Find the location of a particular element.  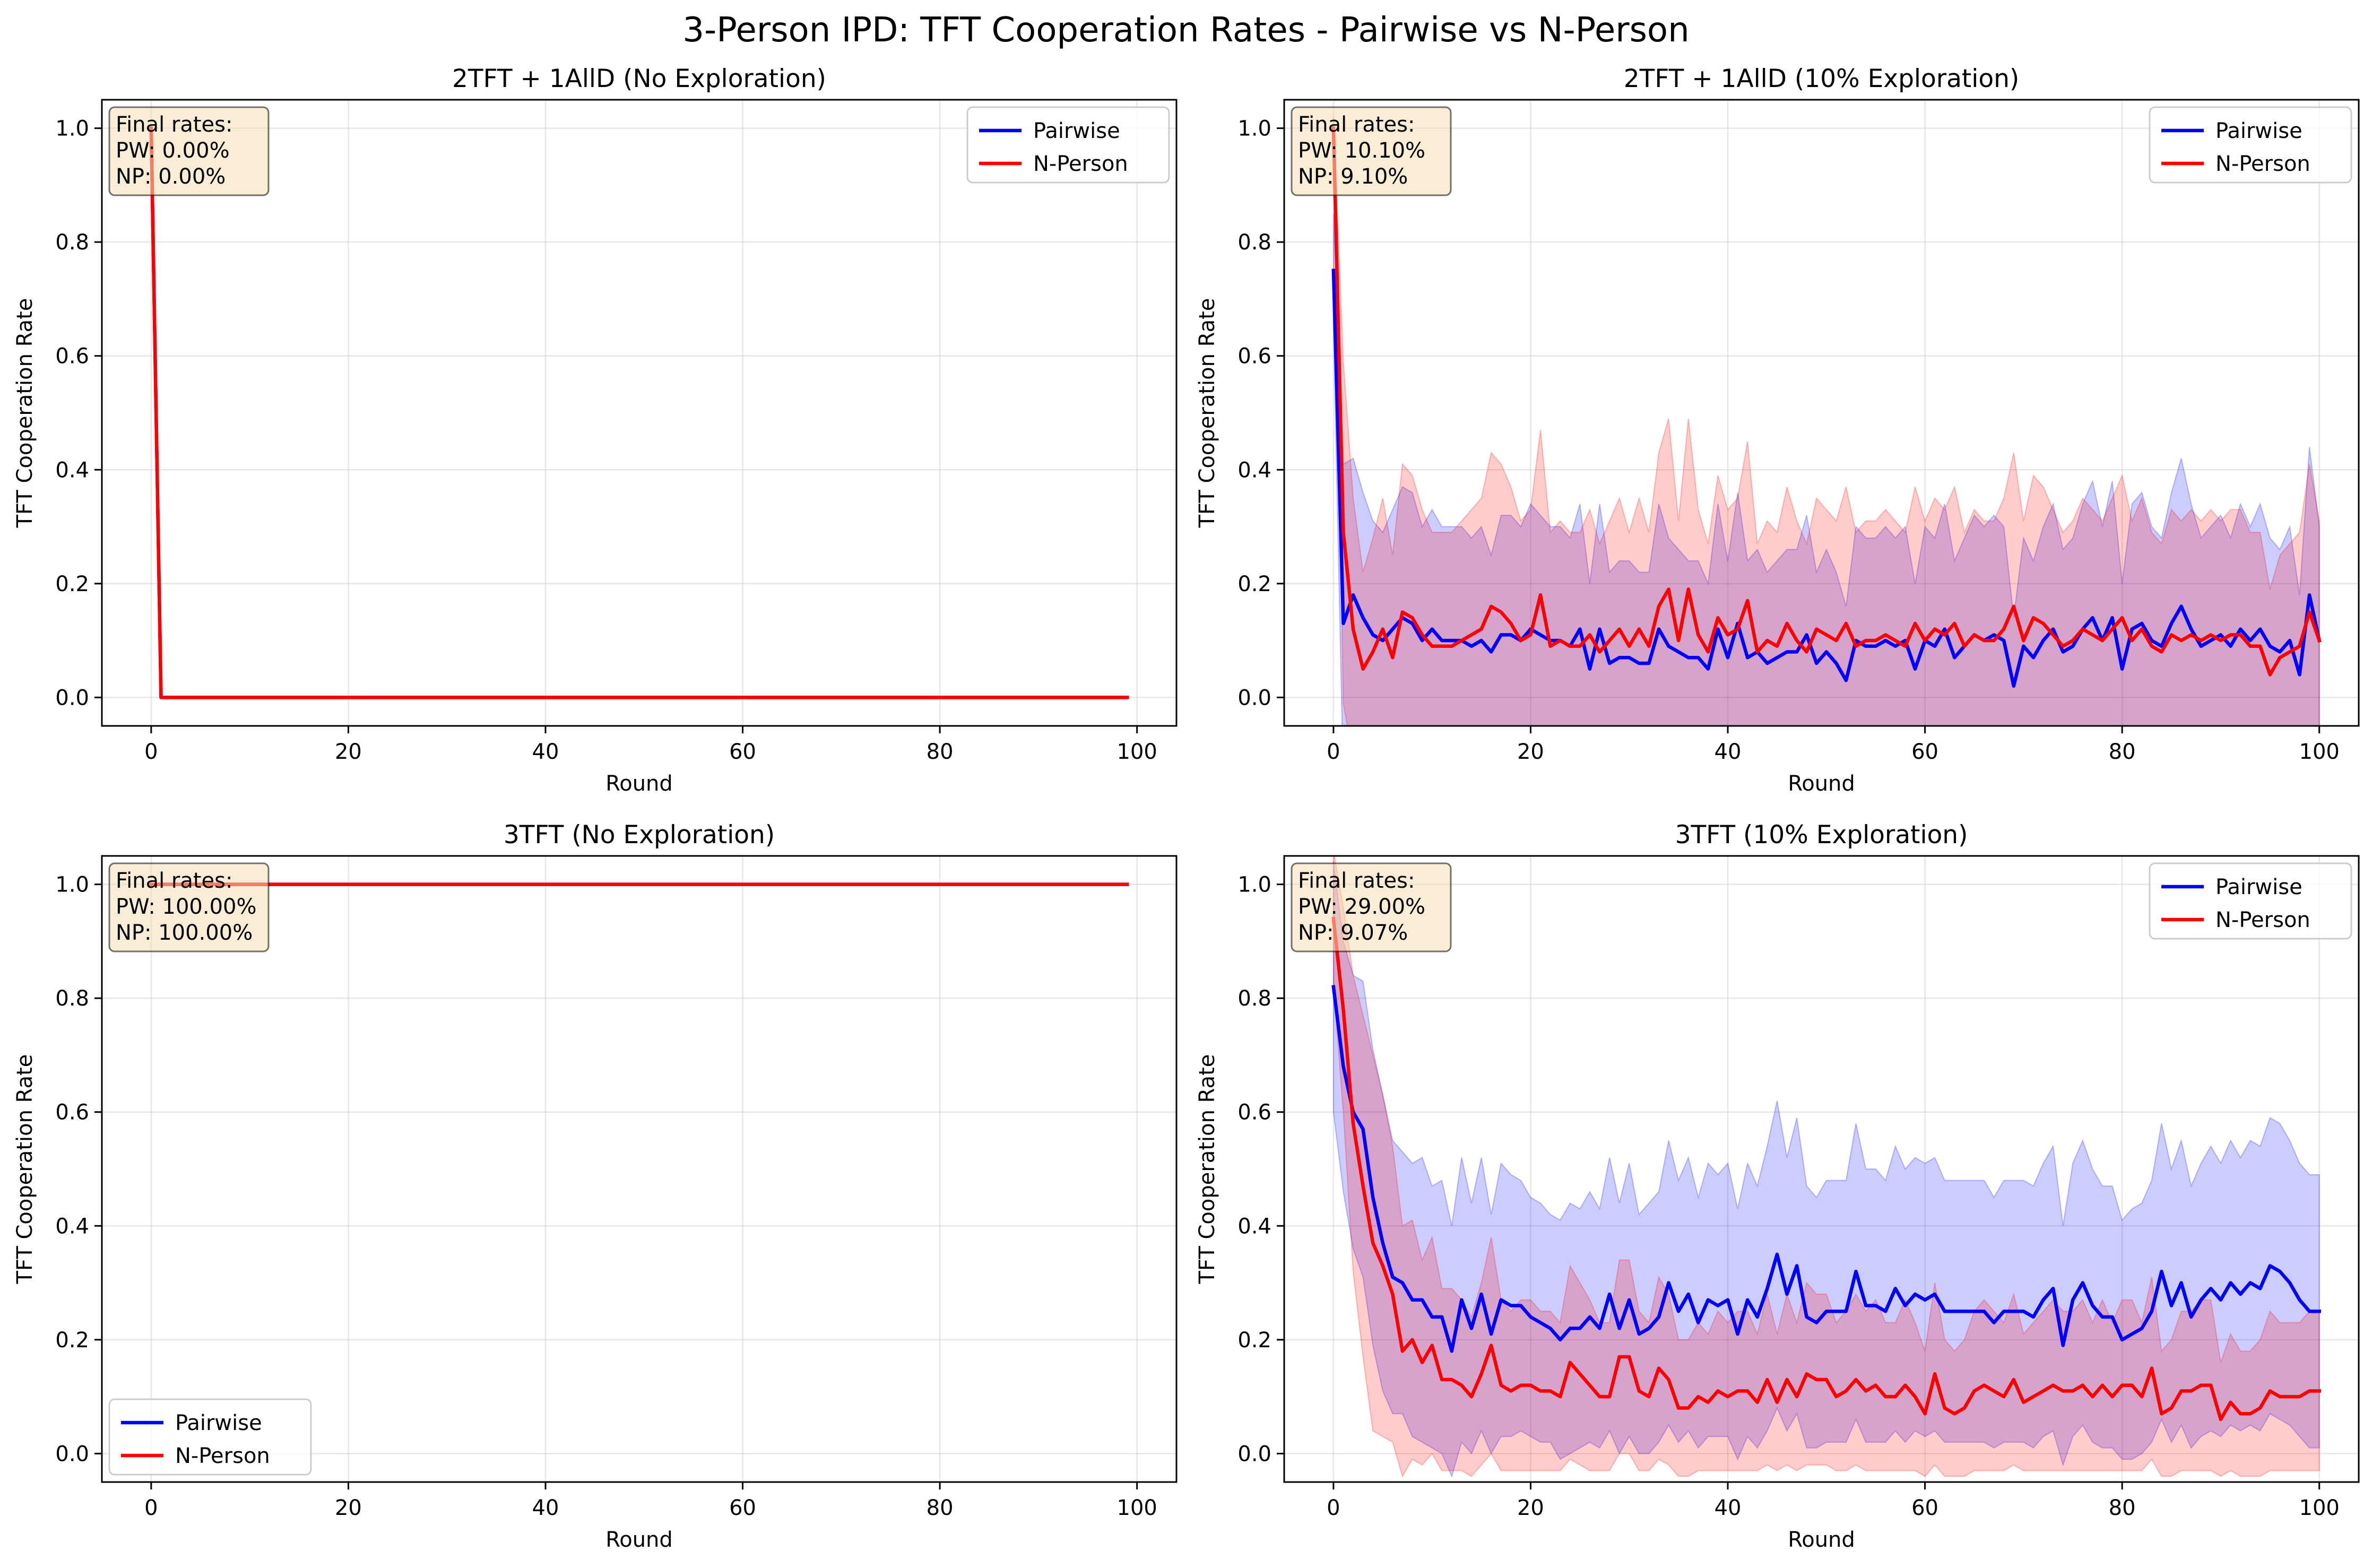

annotation-line: PW: 0.00% is located at coordinates (173, 150).